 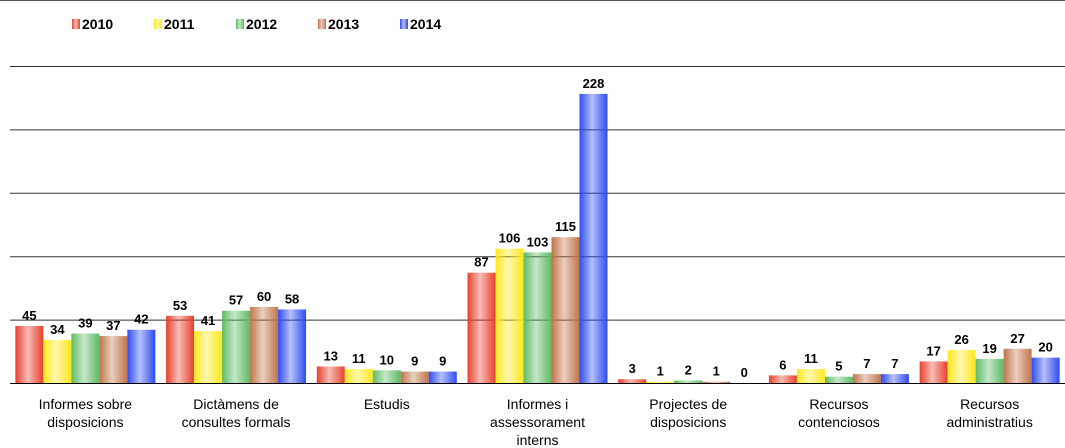 What do you see at coordinates (688, 413) in the screenshot?
I see `x-tick-label: Projectes de disposicions` at bounding box center [688, 413].